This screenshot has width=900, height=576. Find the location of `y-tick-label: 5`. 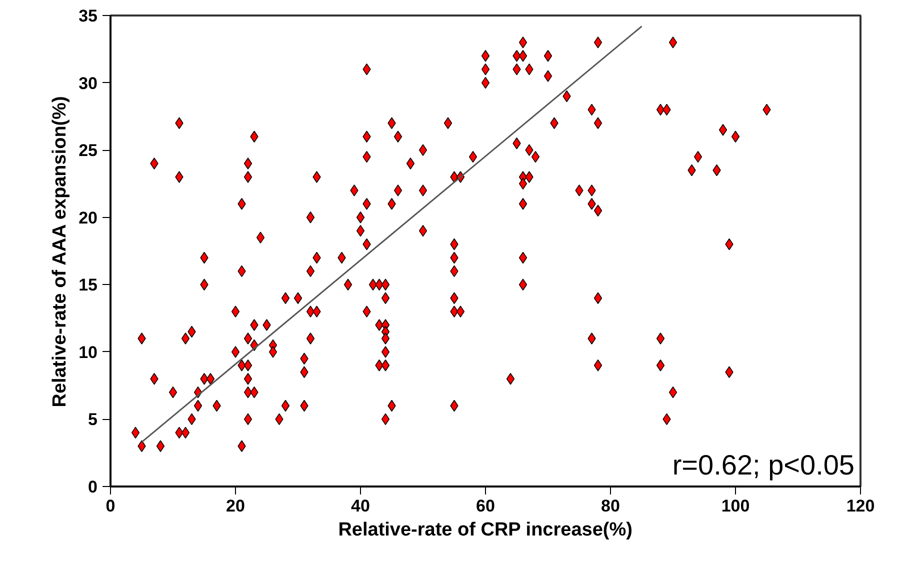

y-tick-label: 5 is located at coordinates (93, 420).